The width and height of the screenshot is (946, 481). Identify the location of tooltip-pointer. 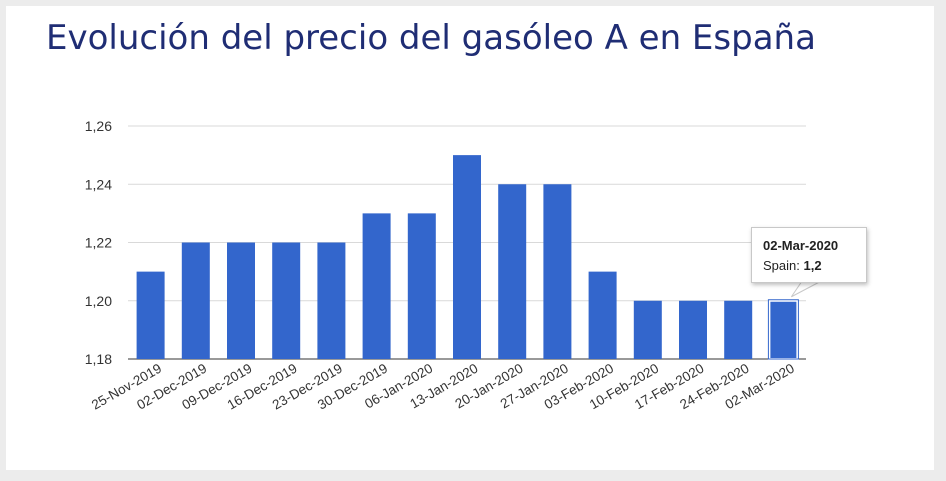
(805, 289).